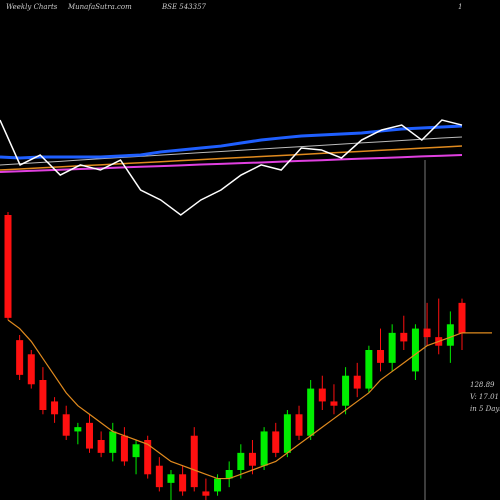 This screenshot has width=500, height=500. Describe the element at coordinates (32, 7) in the screenshot. I see `header-left: Weekly Charts` at that location.